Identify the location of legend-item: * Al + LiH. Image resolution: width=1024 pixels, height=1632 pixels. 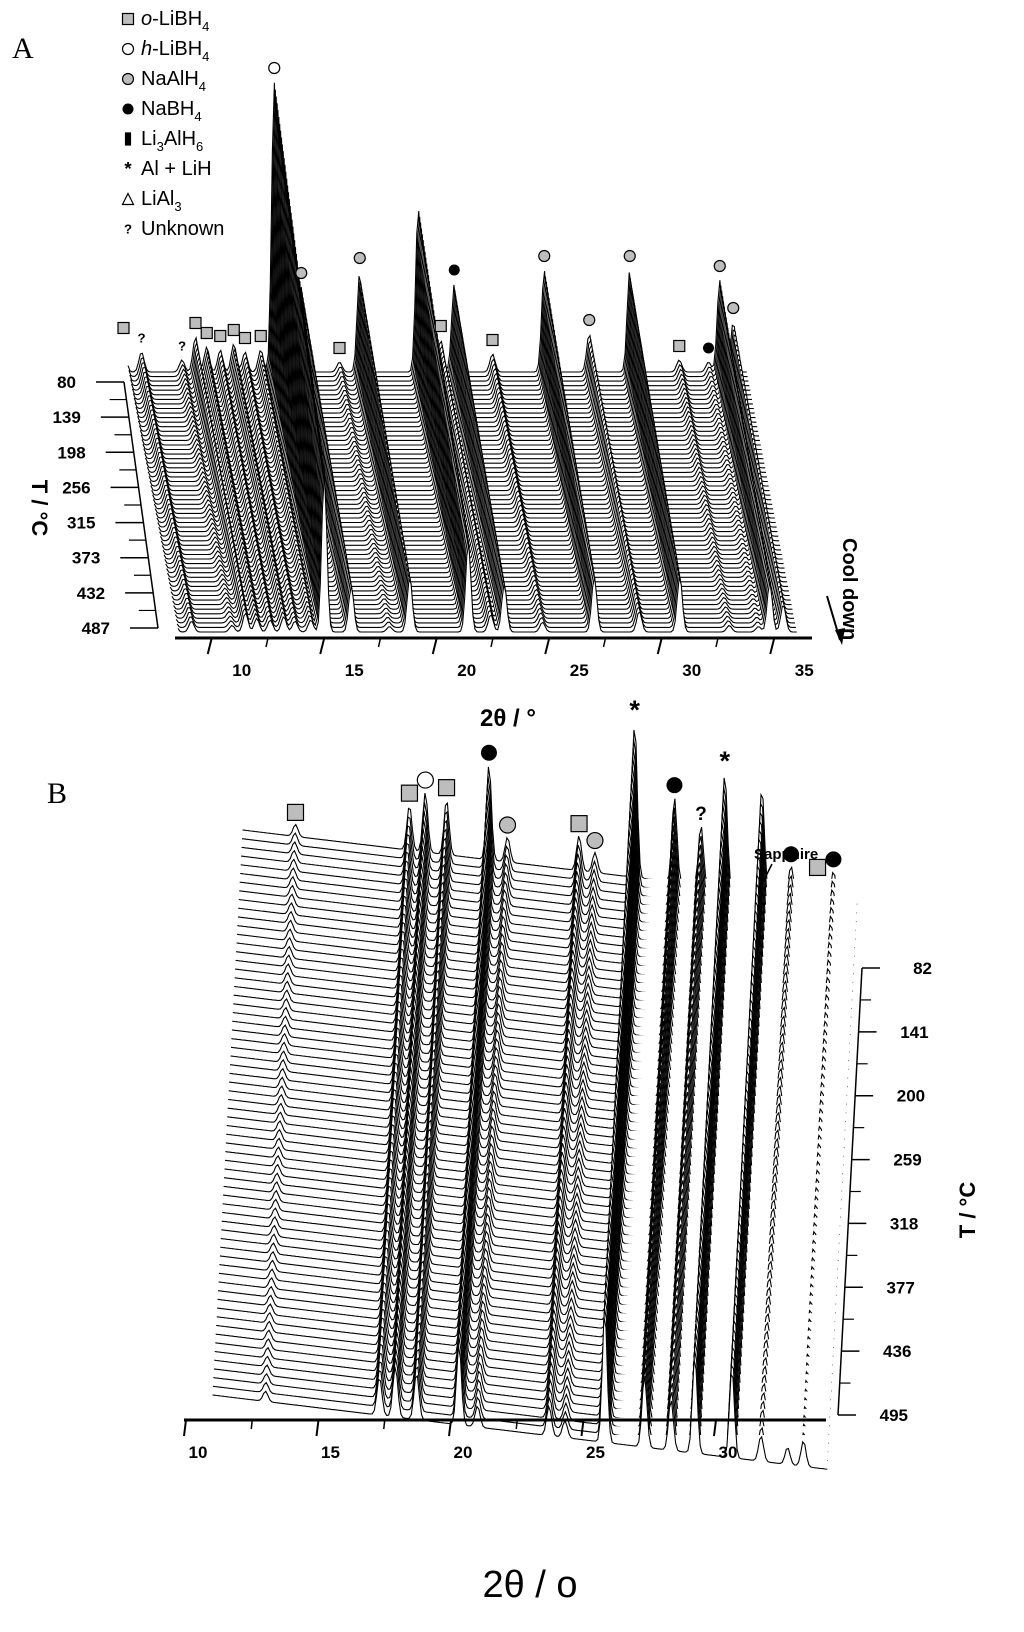
(167, 169).